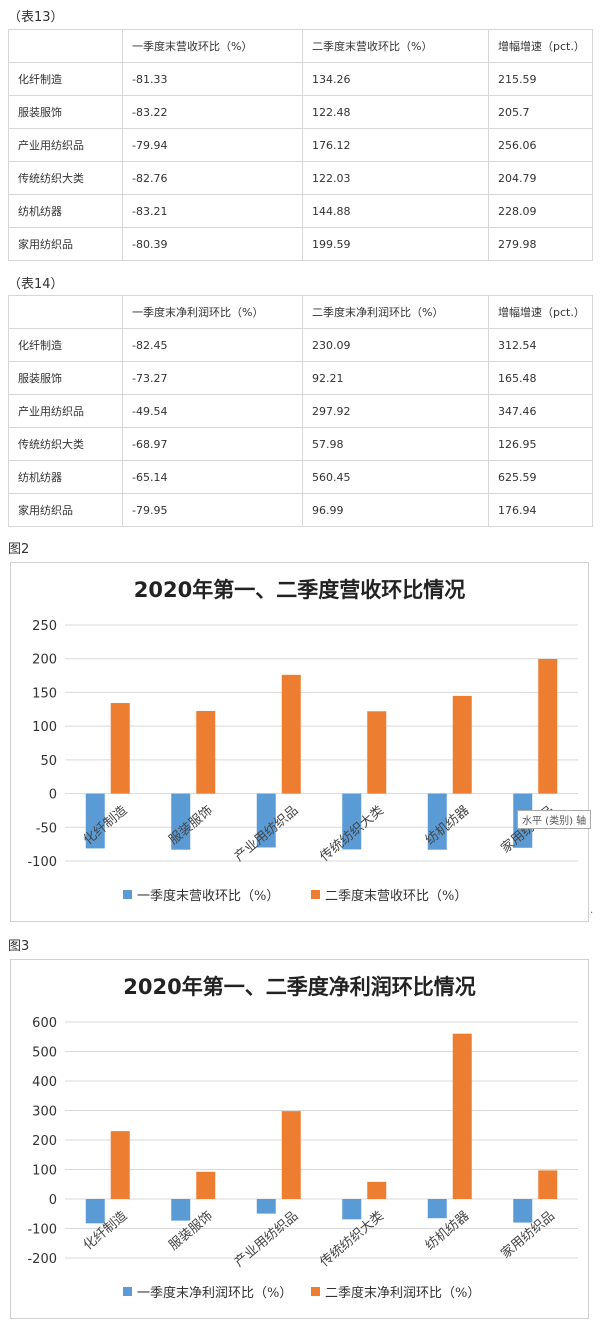 Image resolution: width=600 pixels, height=1327 pixels. I want to click on table-header-cell: 一季度末营收环比（%）, so click(212, 46).